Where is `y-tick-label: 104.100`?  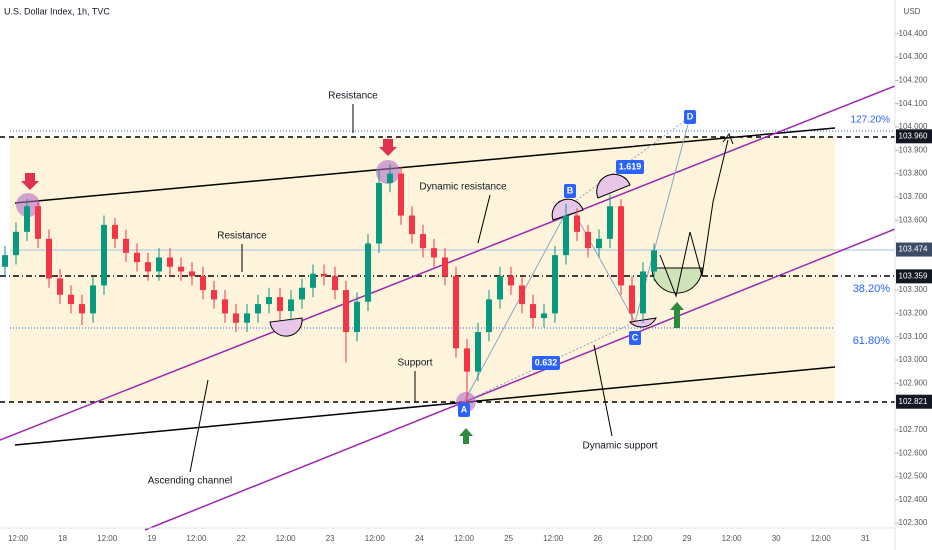
y-tick-label: 104.100 is located at coordinates (913, 103).